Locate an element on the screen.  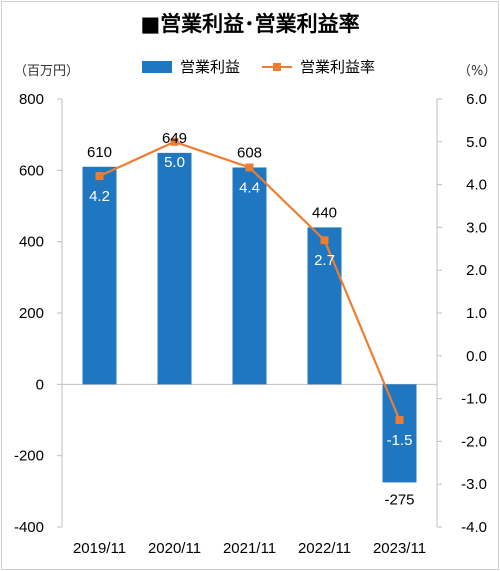
right-axis-tick-label: -3.0 is located at coordinates (474, 484).